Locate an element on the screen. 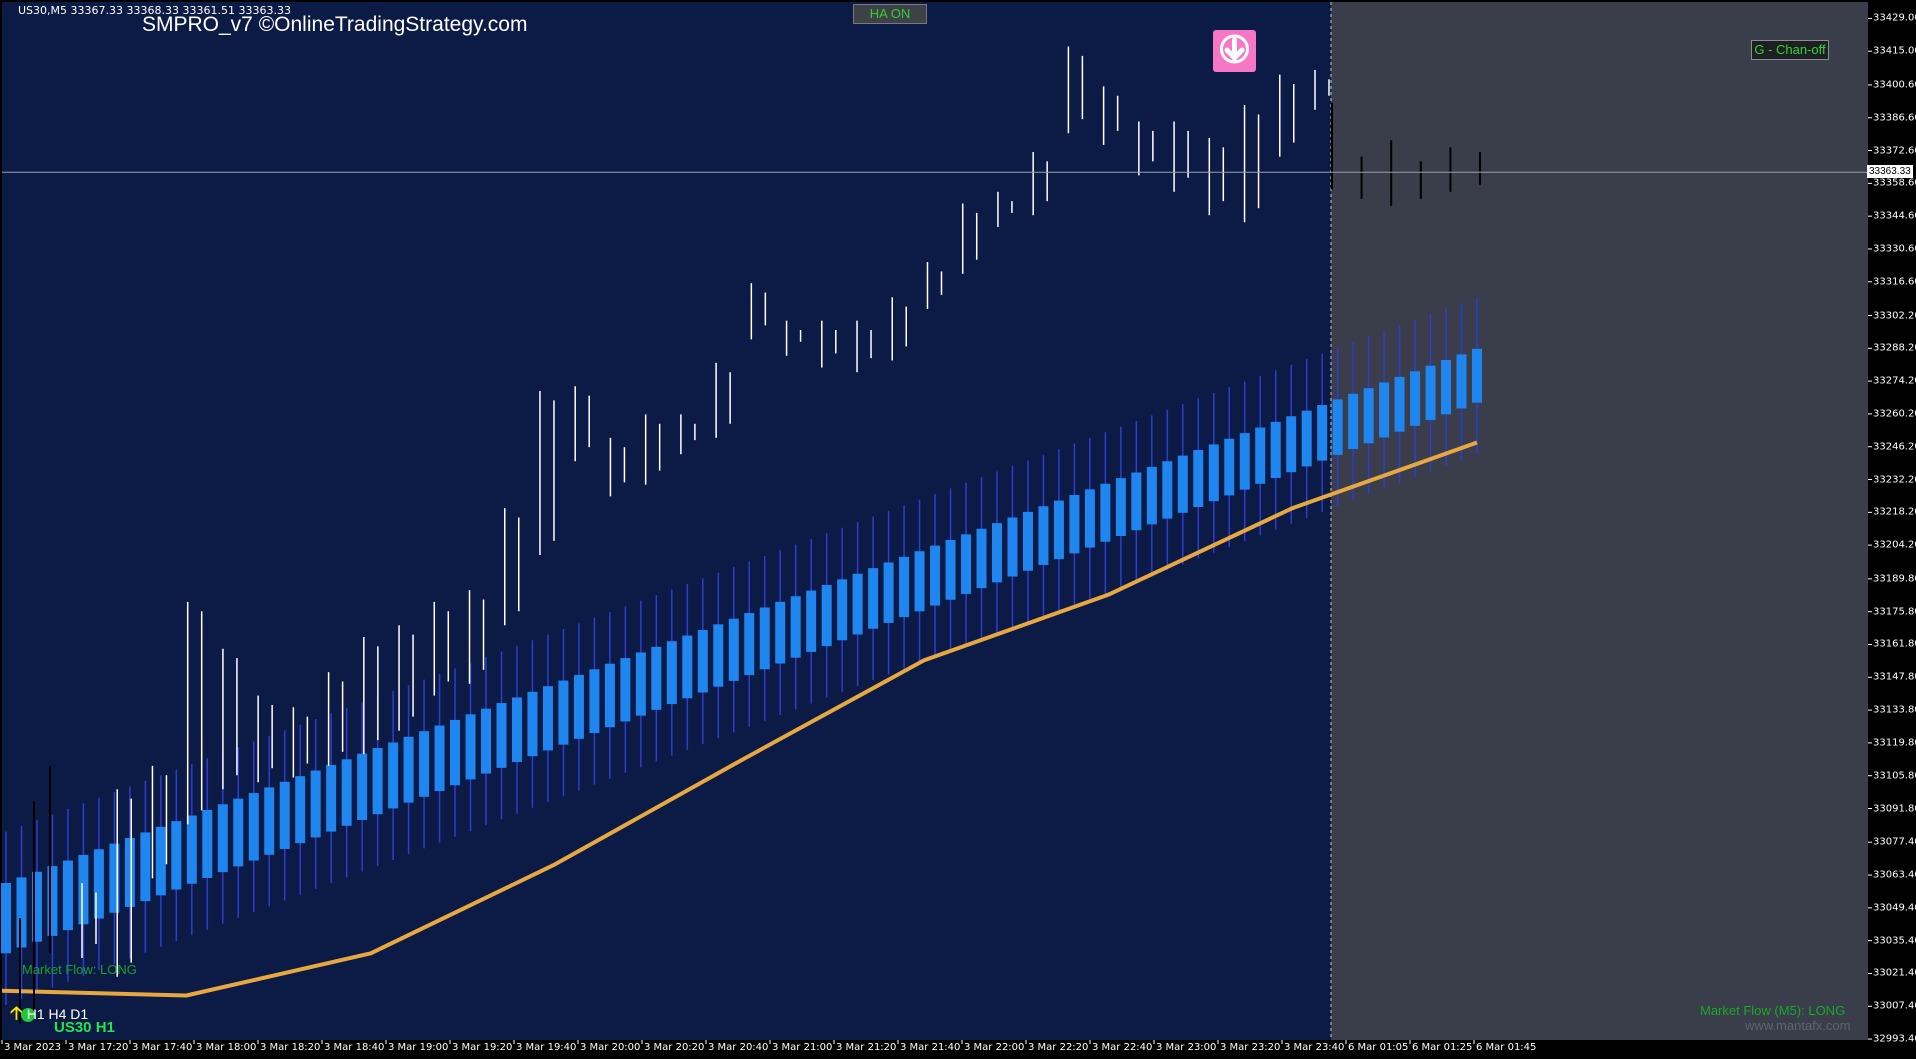  y-tick-label: 33429.00 is located at coordinates (1894, 18).